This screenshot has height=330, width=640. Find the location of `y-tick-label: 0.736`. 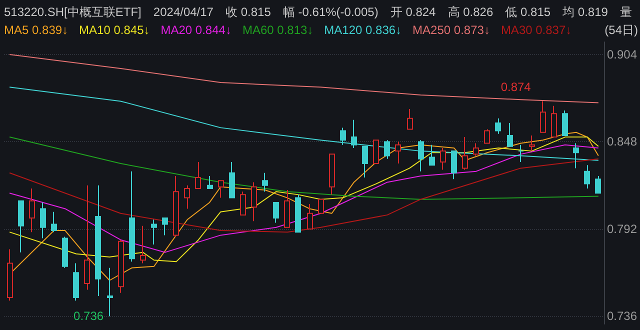

y-tick-label: 0.736 is located at coordinates (622, 316).